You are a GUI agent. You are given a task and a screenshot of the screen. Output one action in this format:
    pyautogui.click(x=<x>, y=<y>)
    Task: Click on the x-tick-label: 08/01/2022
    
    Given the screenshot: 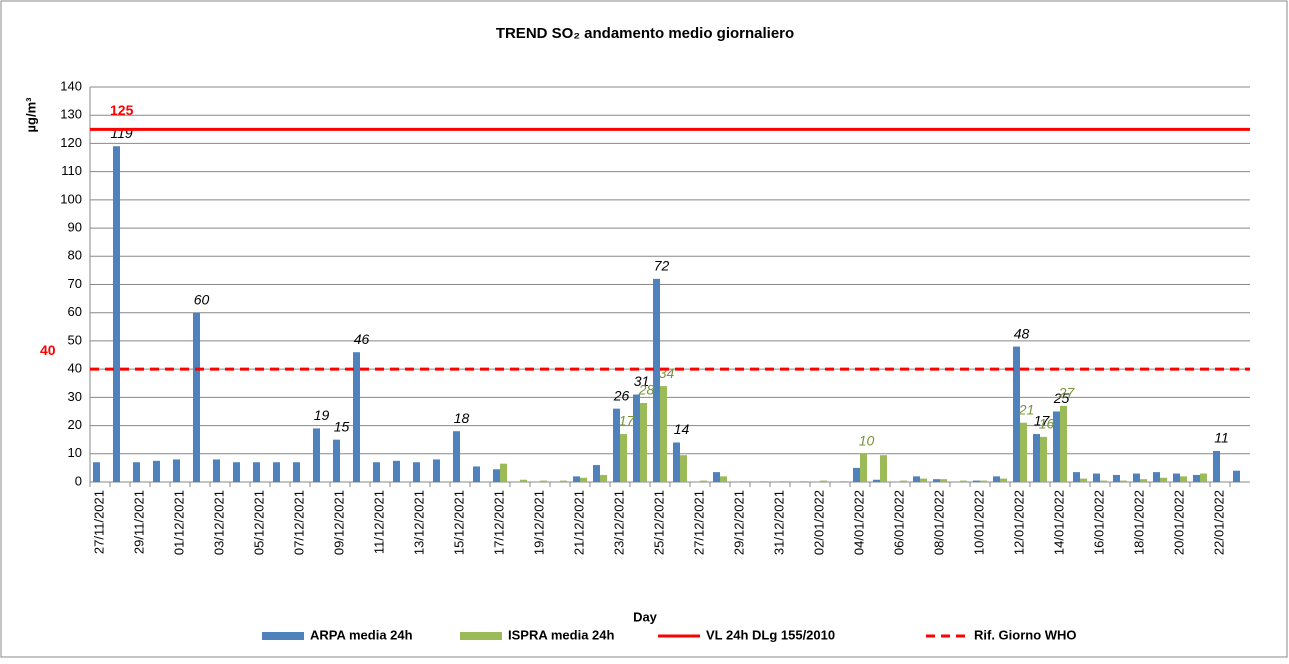 What is the action you would take?
    pyautogui.click(x=938, y=522)
    